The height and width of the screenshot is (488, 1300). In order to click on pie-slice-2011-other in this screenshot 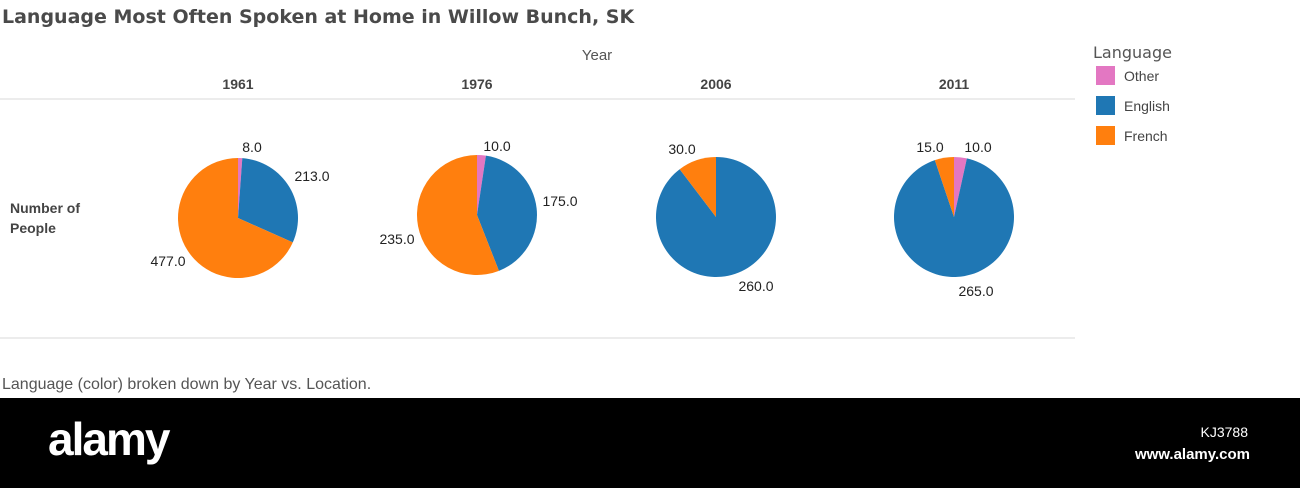, I will do `click(960, 187)`.